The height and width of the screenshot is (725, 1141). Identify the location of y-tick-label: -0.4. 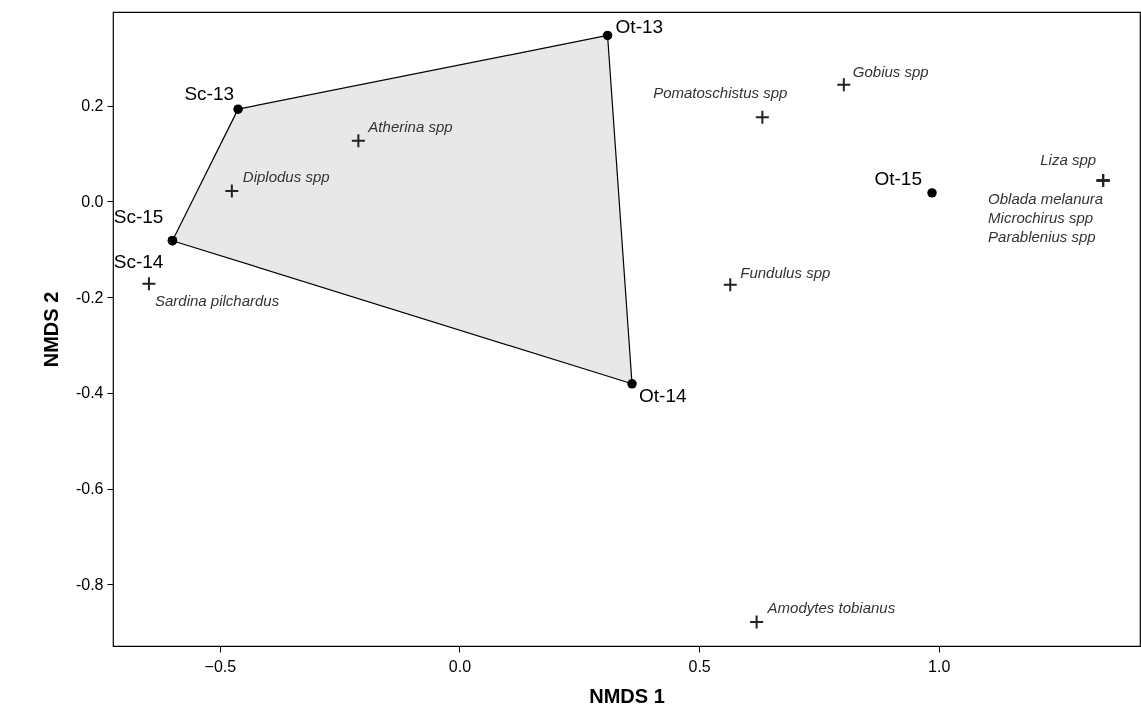
(89, 393).